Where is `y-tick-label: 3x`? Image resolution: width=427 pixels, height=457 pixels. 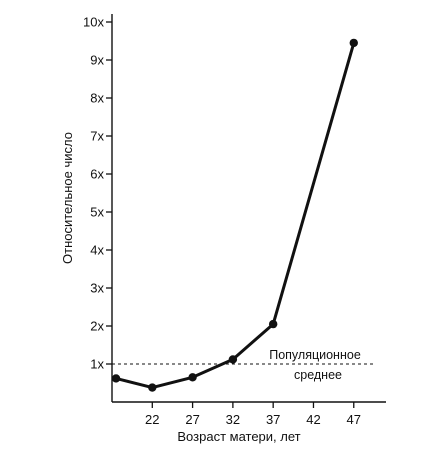
y-tick-label: 3x is located at coordinates (97, 288).